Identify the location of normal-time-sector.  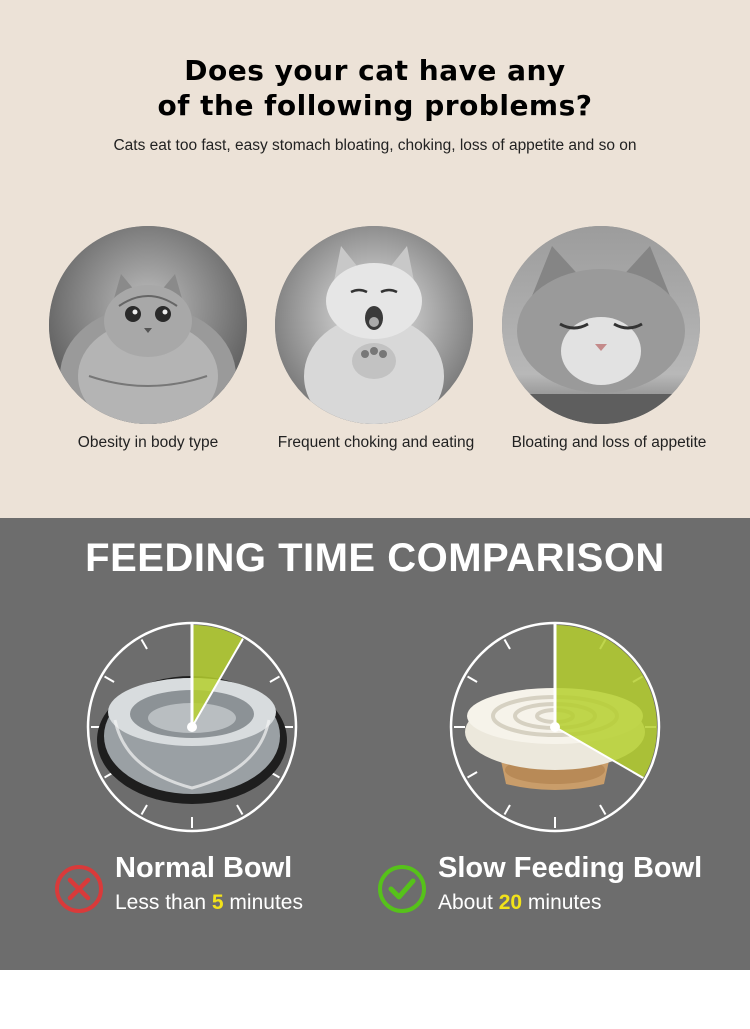
(217, 676).